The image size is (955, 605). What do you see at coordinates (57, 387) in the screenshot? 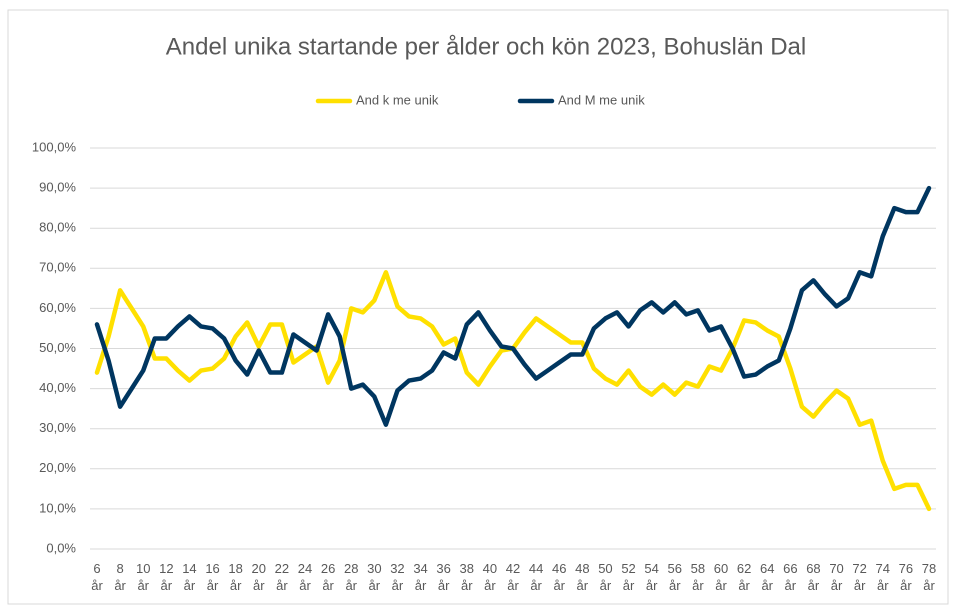
I see `y-tick-label: 40,0%` at bounding box center [57, 387].